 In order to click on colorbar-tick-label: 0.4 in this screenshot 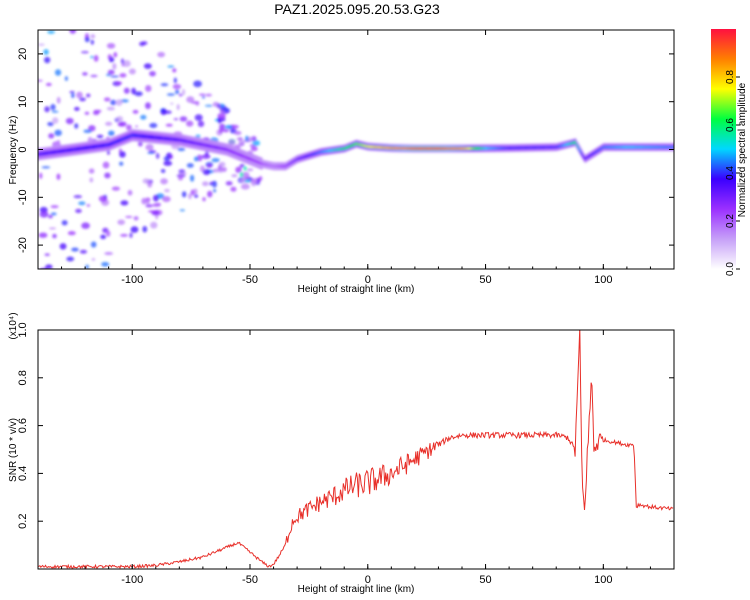, I will do `click(730, 173)`.